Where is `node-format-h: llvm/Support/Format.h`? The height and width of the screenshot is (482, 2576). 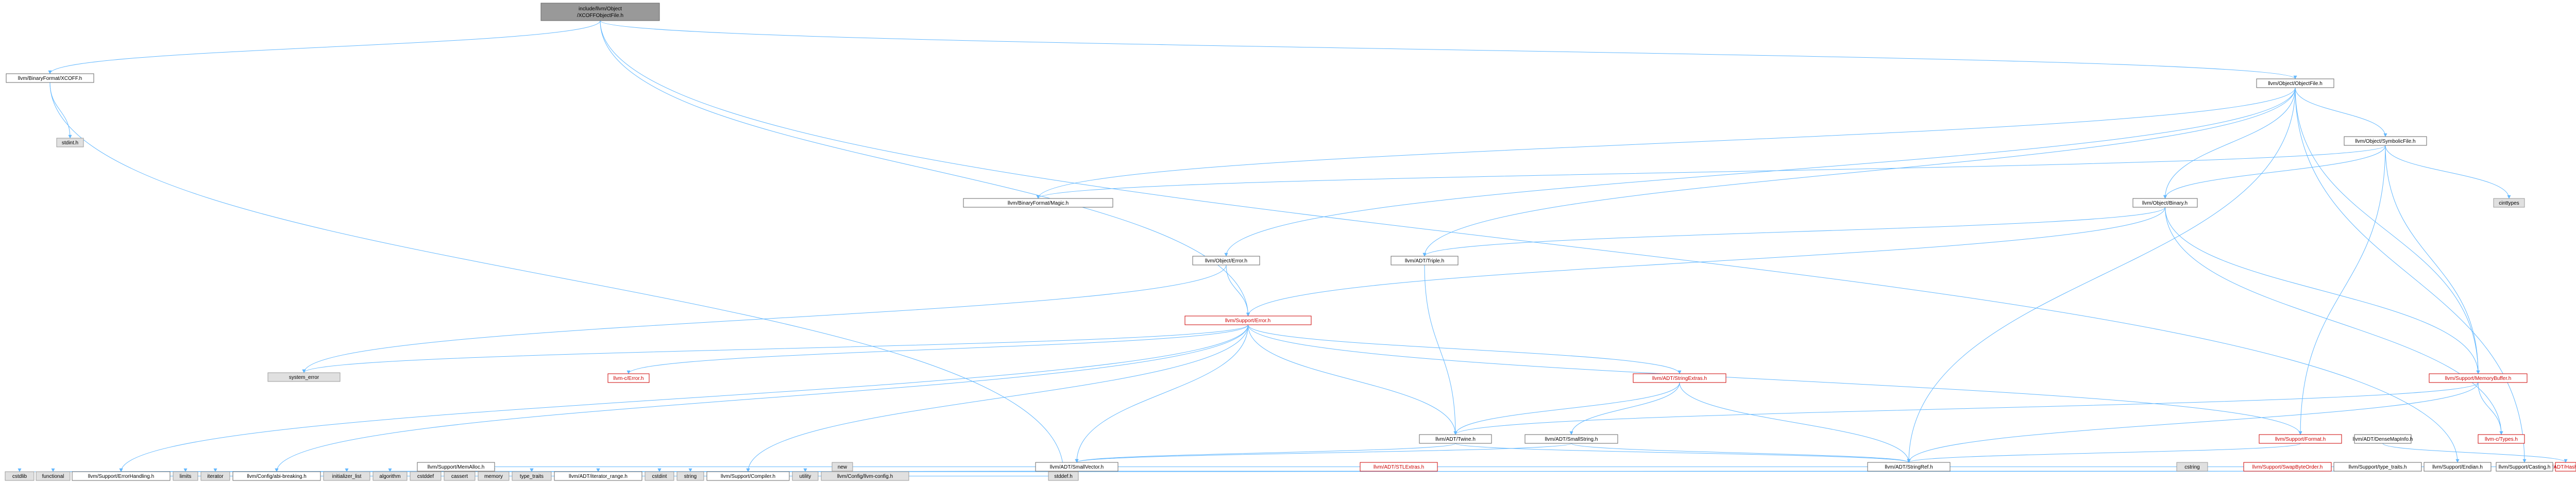 node-format-h: llvm/Support/Format.h is located at coordinates (2300, 439).